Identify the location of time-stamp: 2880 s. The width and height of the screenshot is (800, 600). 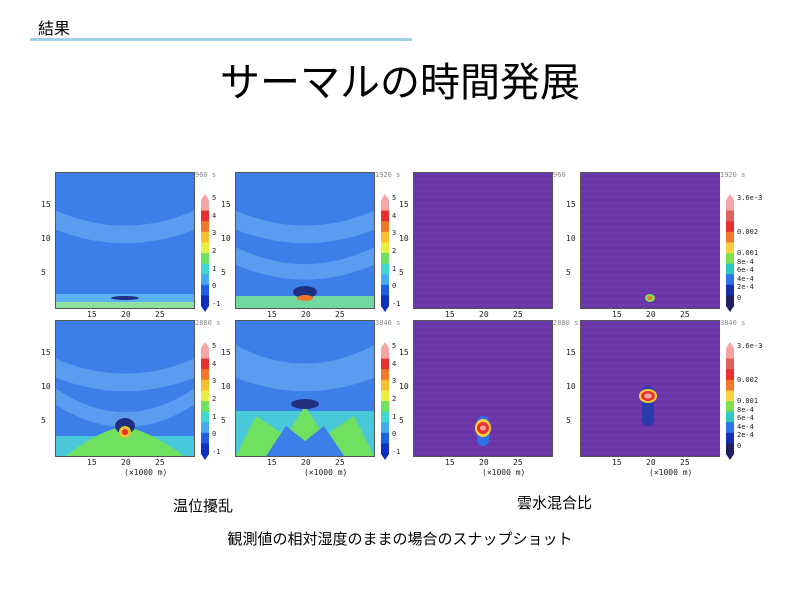
(208, 323).